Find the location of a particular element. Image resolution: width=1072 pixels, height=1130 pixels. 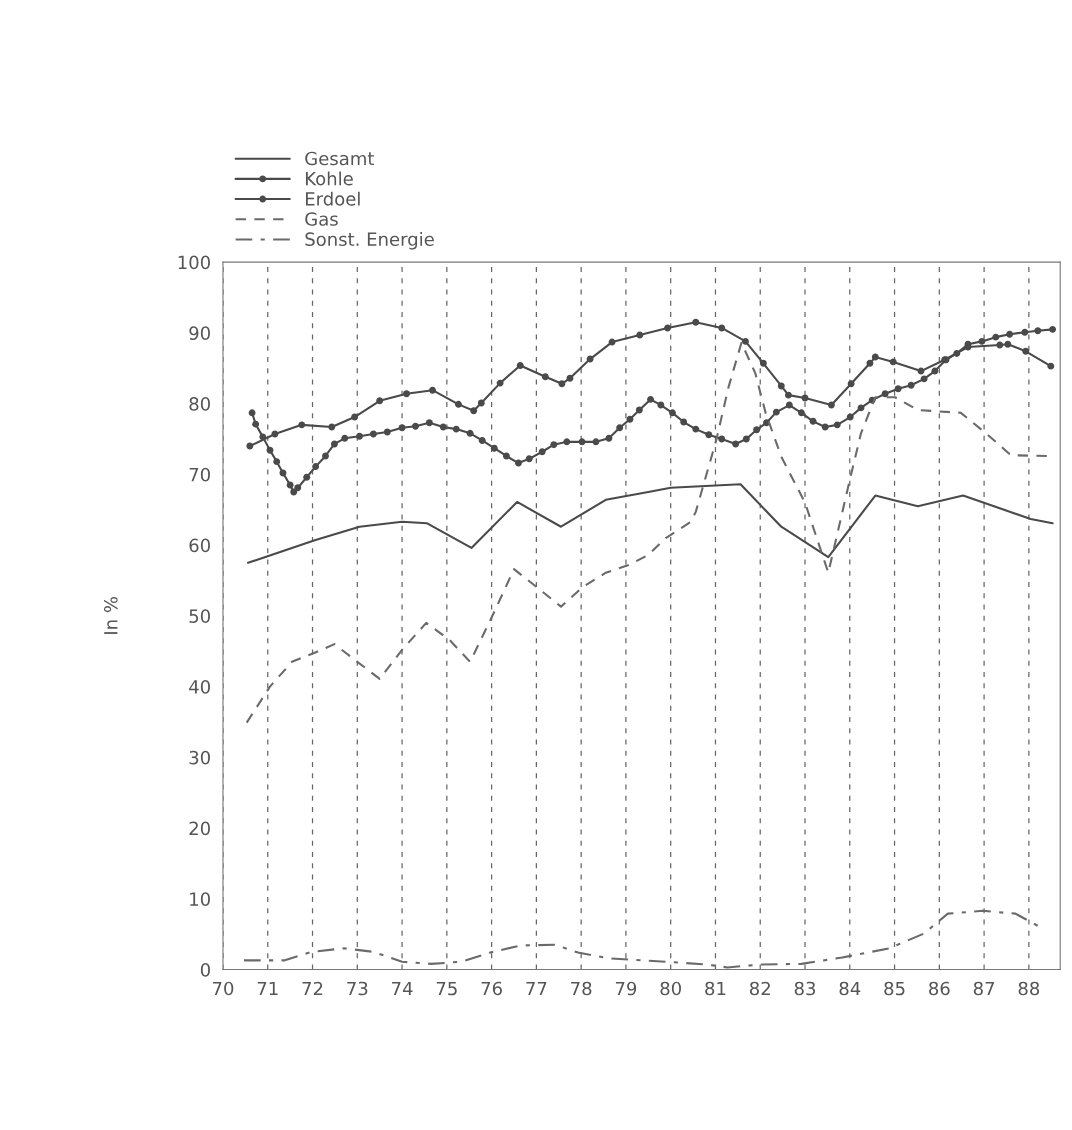

y-tick-label: 10 is located at coordinates (200, 899).